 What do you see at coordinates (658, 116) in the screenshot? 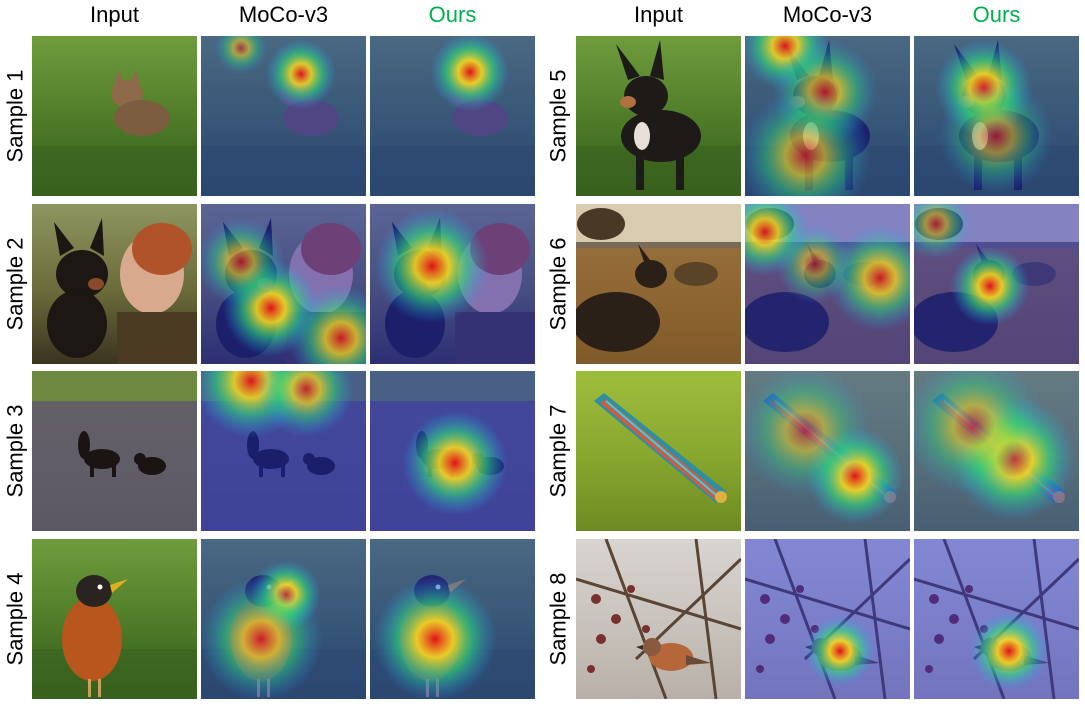
I see `sample-5-input-image` at bounding box center [658, 116].